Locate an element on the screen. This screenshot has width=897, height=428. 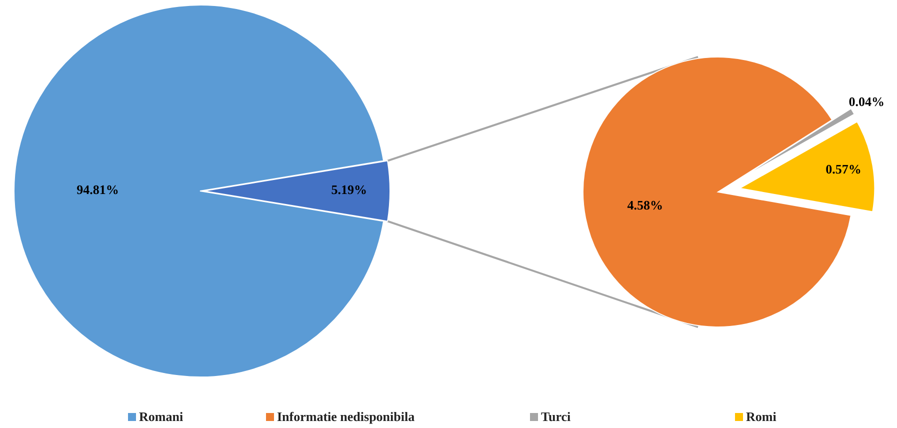
legend-label: Romi is located at coordinates (761, 416).